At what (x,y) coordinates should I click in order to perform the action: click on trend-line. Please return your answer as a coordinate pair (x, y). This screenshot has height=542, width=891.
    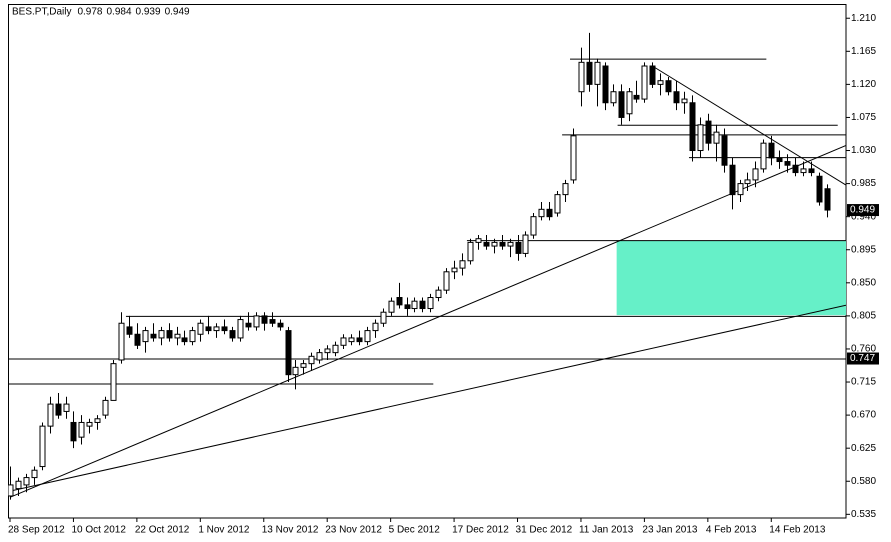
    Looking at the image, I should click on (749, 125).